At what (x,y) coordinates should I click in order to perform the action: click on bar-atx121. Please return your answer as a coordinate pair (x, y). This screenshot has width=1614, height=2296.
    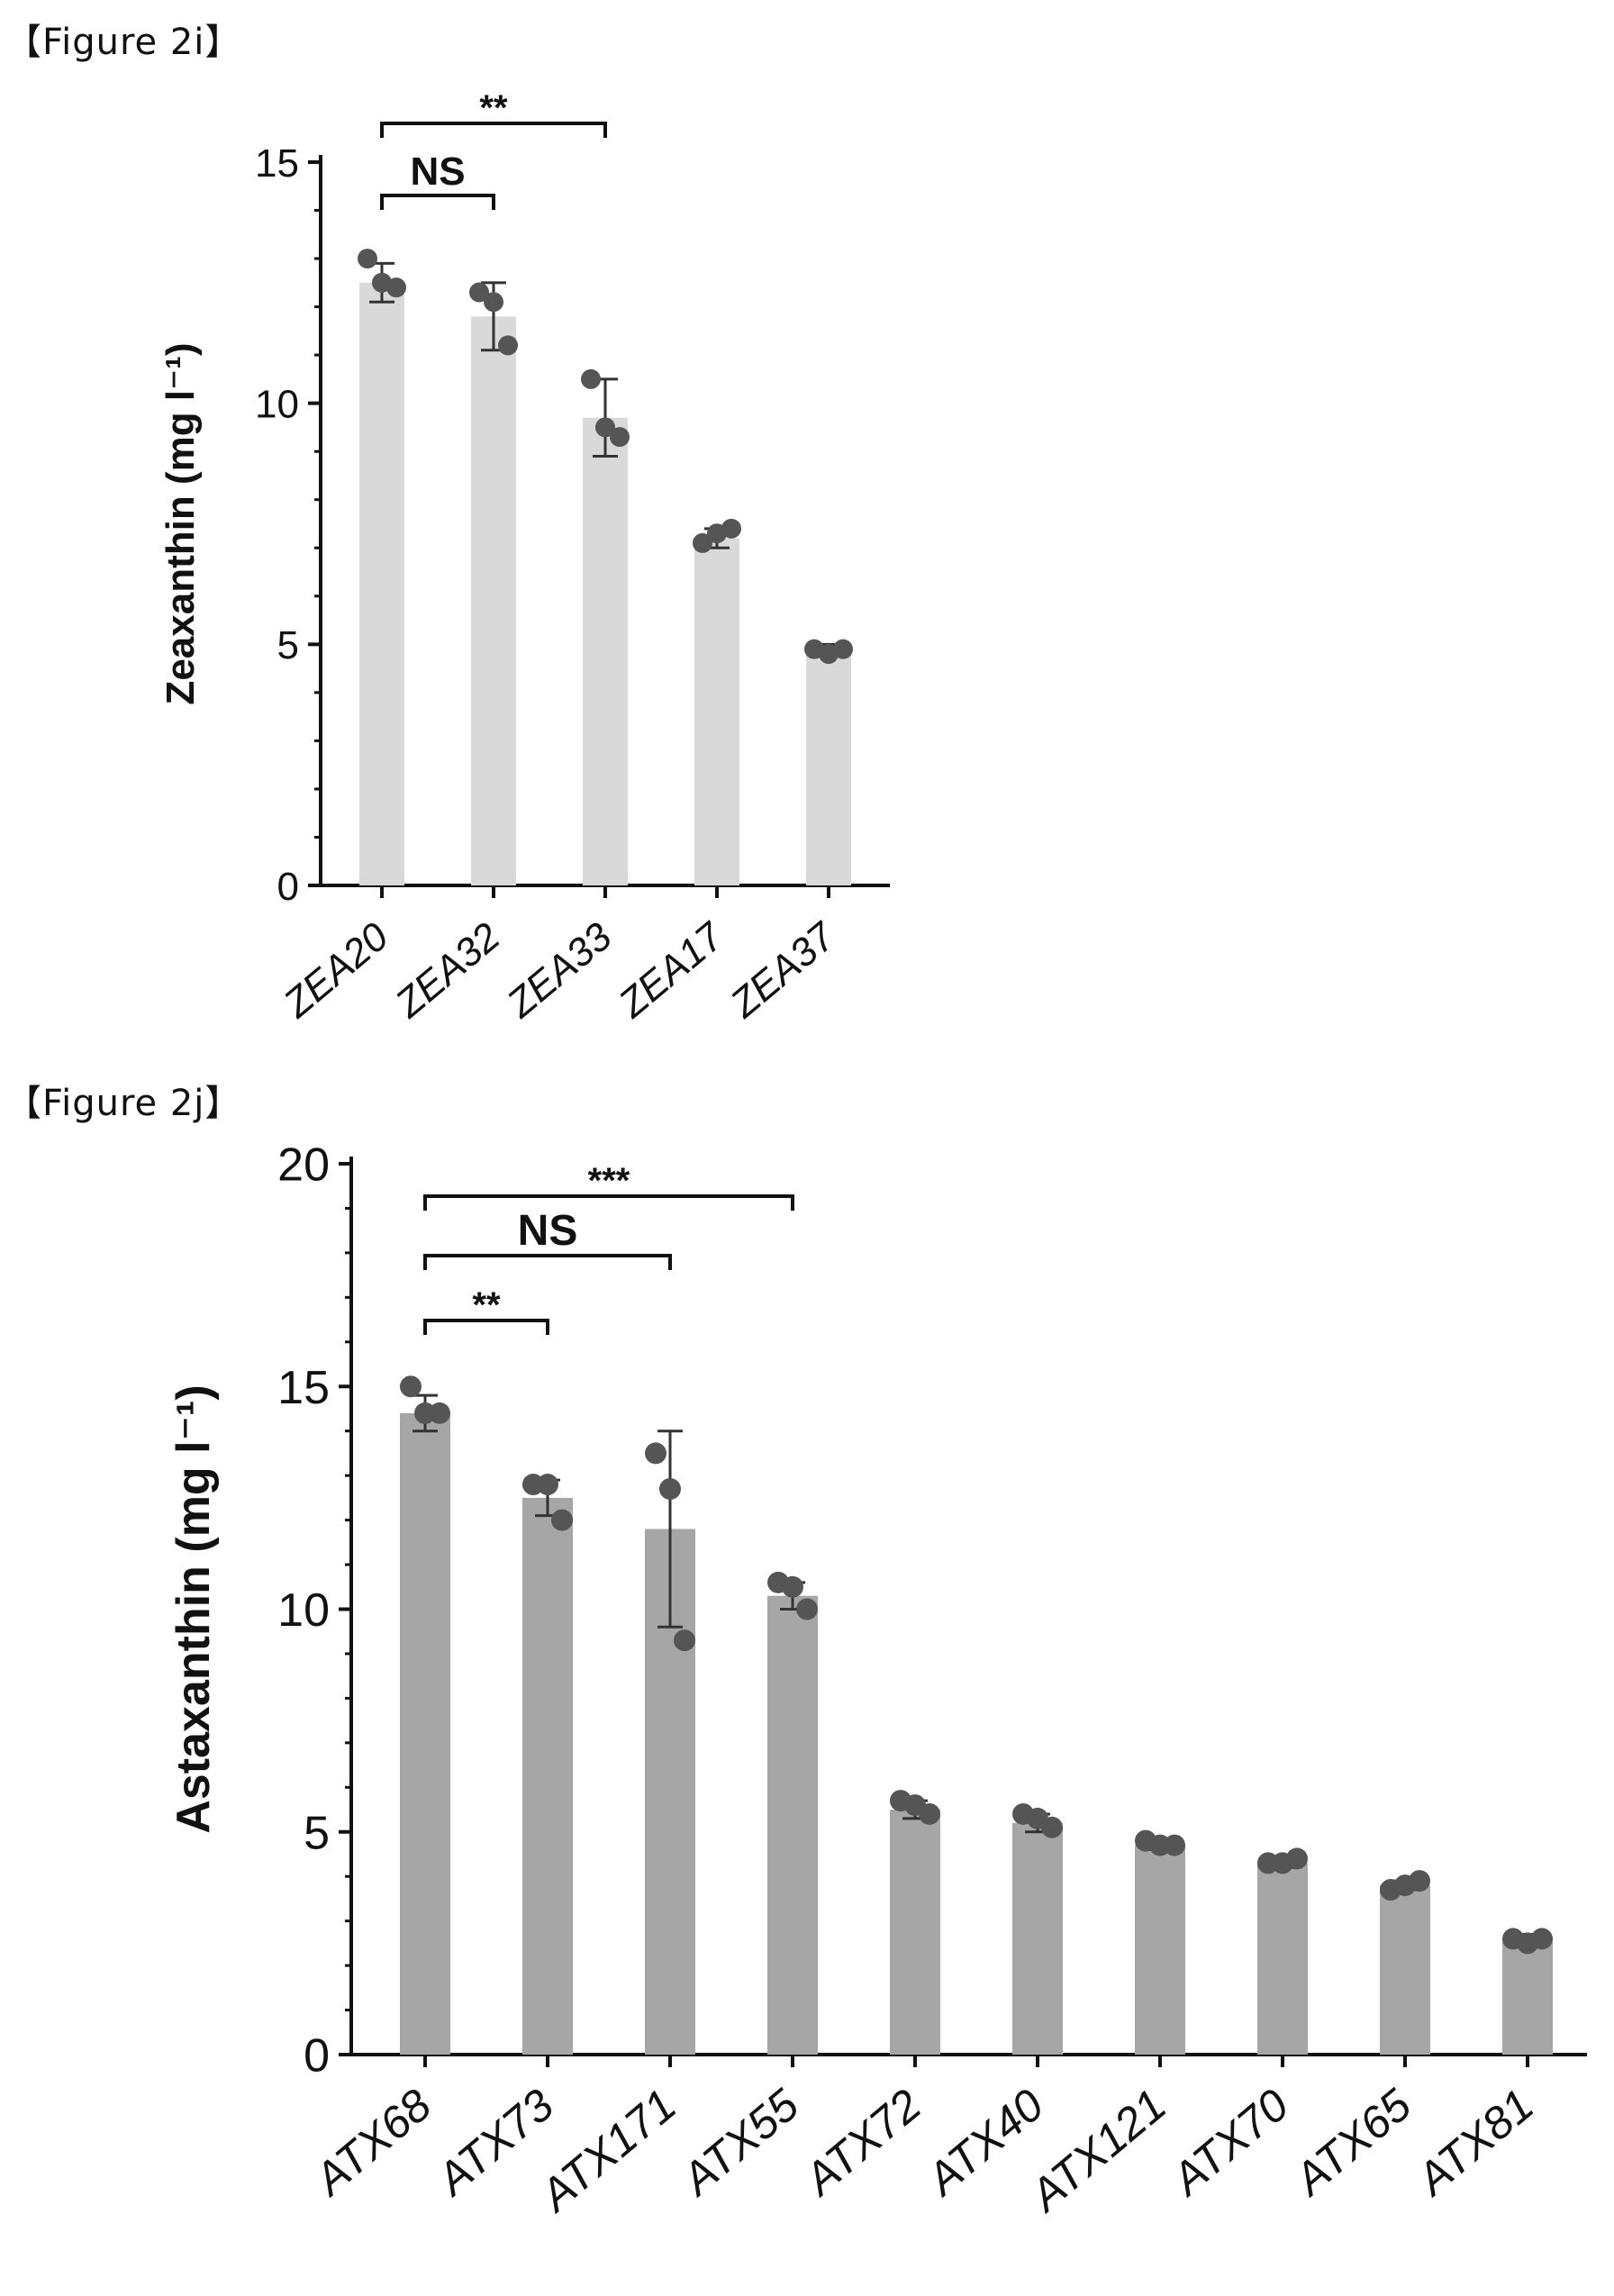
    Looking at the image, I should click on (1160, 1950).